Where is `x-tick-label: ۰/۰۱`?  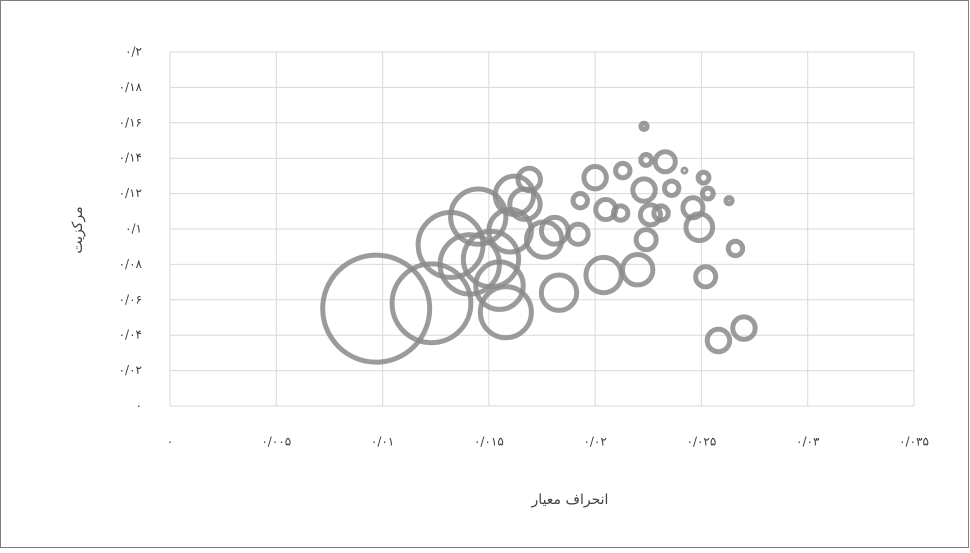 x-tick-label: ۰/۰۱ is located at coordinates (382, 442).